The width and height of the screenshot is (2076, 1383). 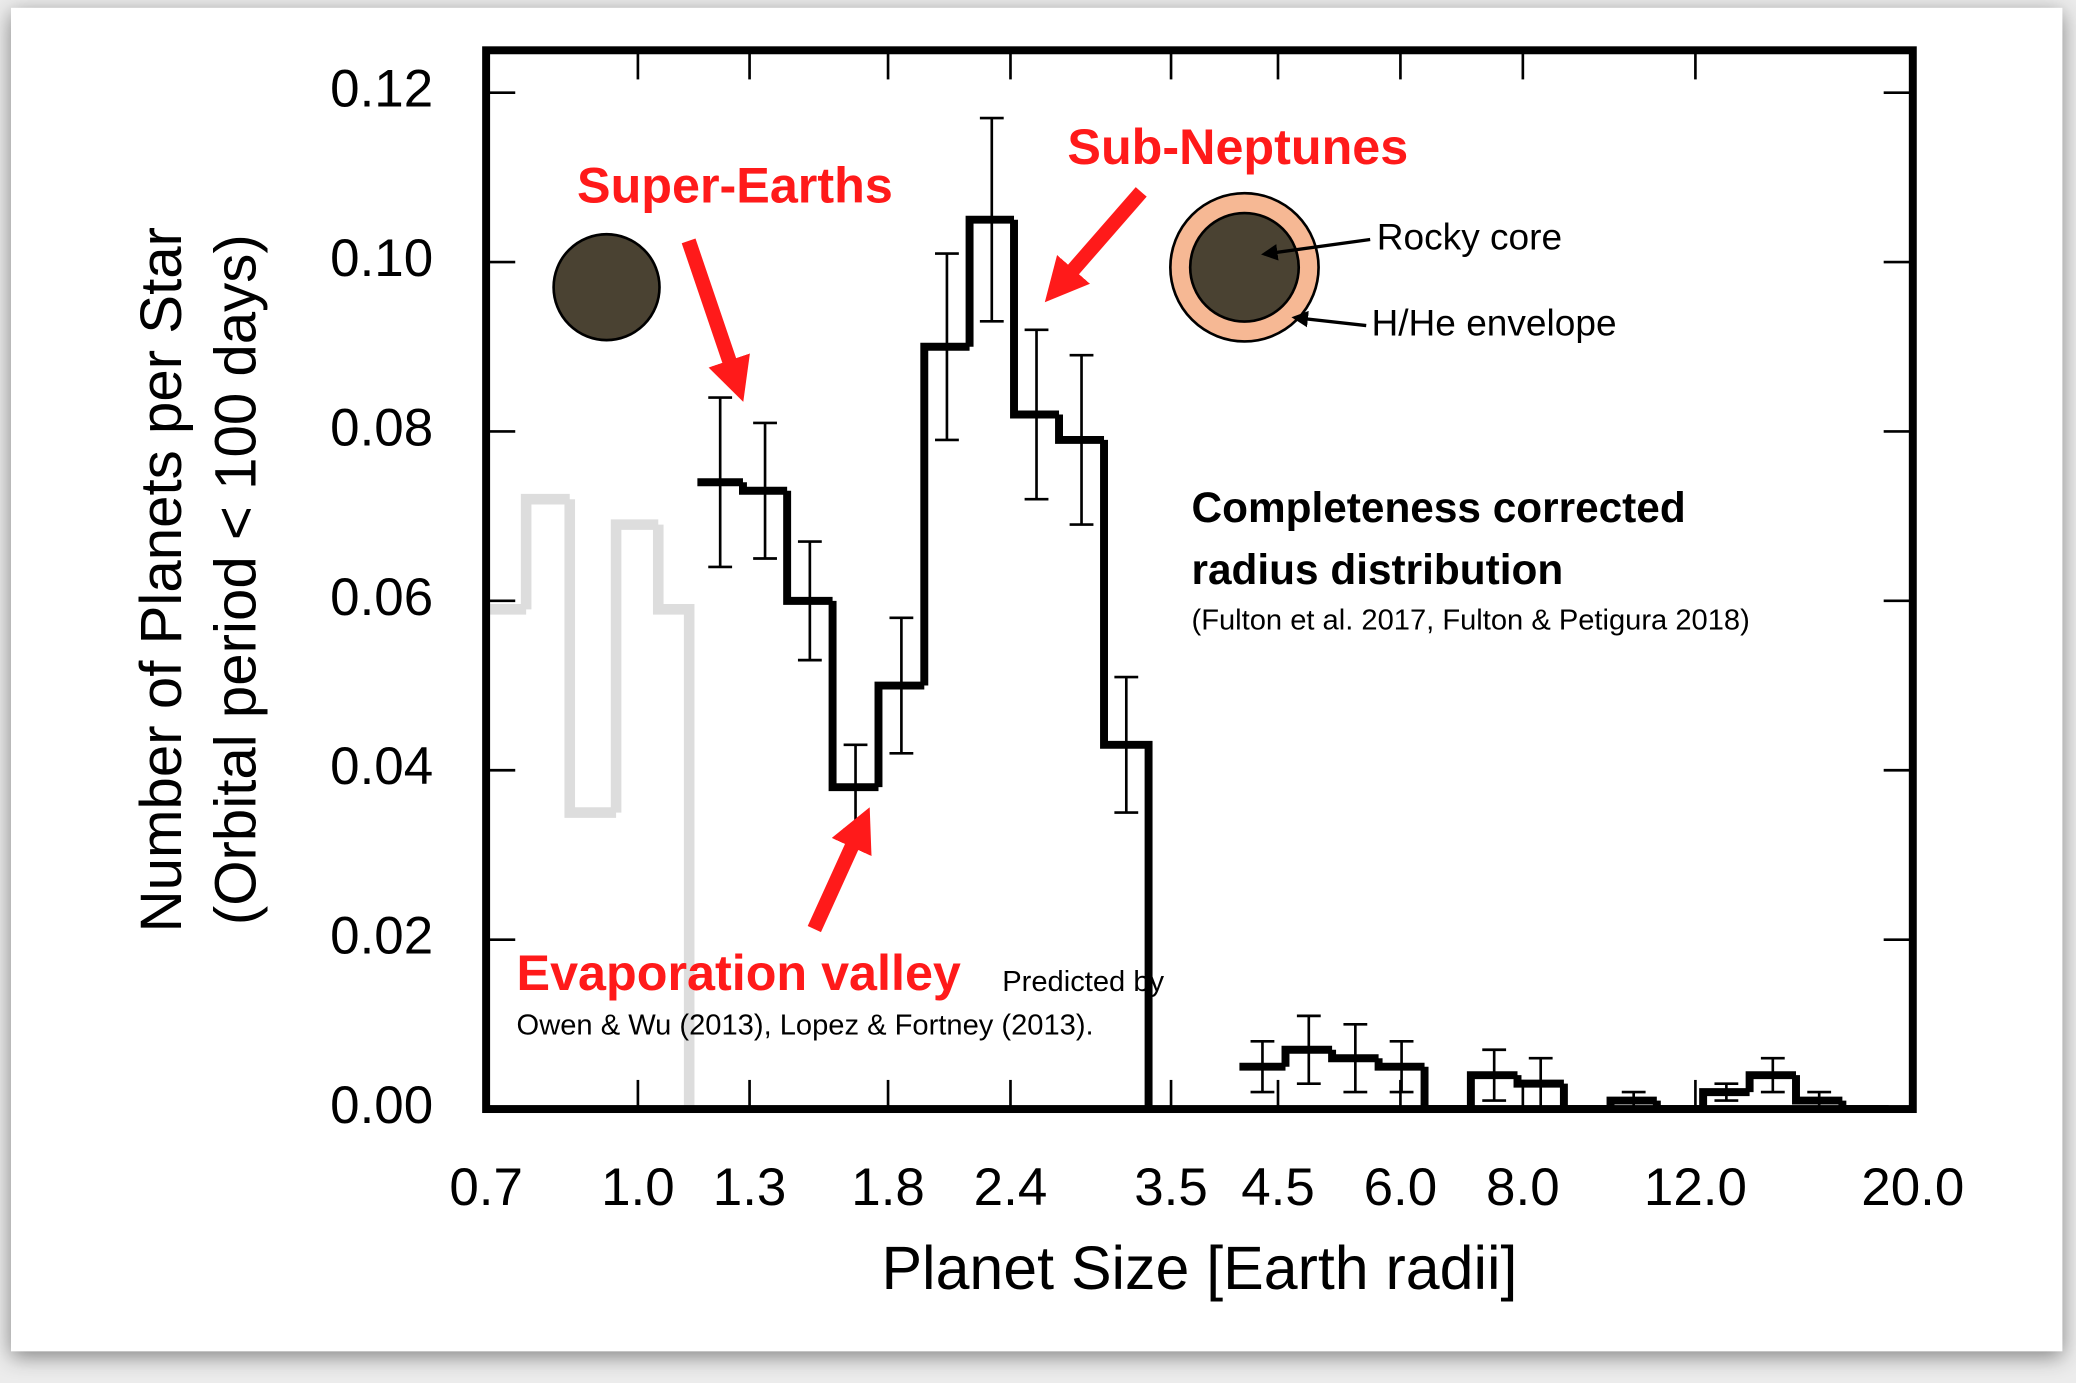 What do you see at coordinates (161, 579) in the screenshot?
I see `y-axis-label-line: Number of Planets per Star` at bounding box center [161, 579].